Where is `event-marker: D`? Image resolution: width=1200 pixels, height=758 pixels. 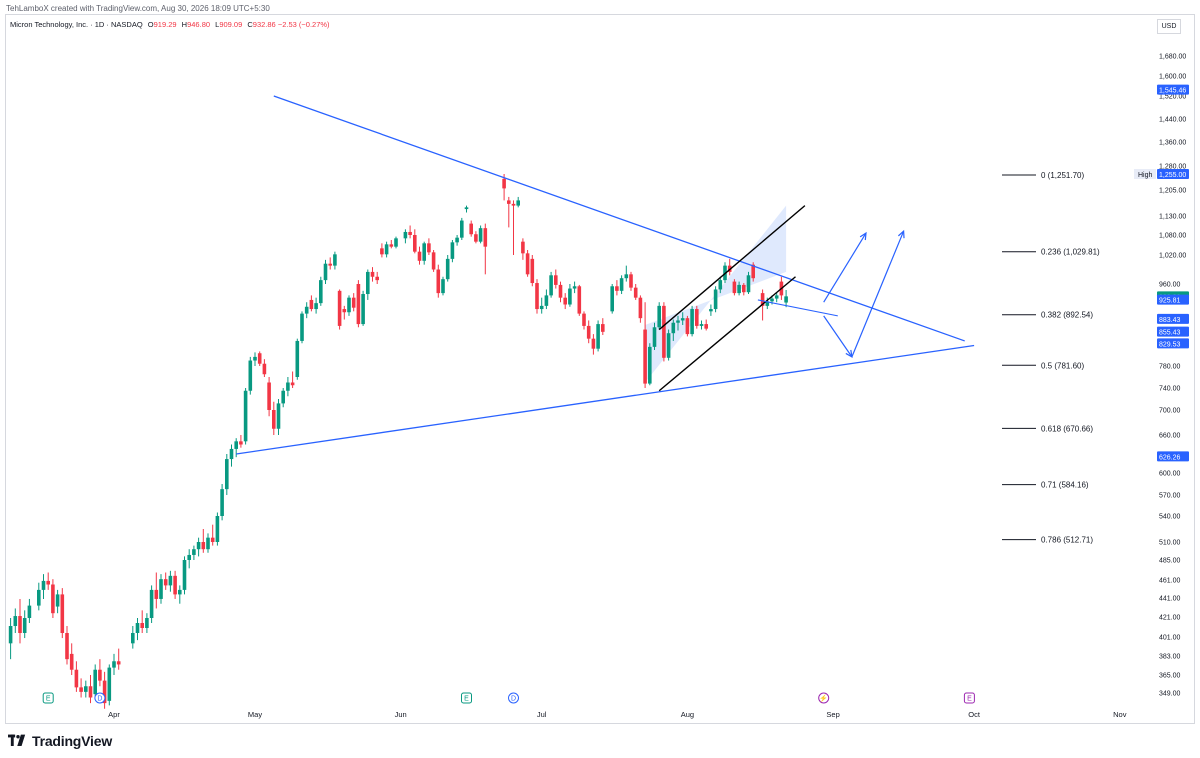 event-marker: D is located at coordinates (513, 698).